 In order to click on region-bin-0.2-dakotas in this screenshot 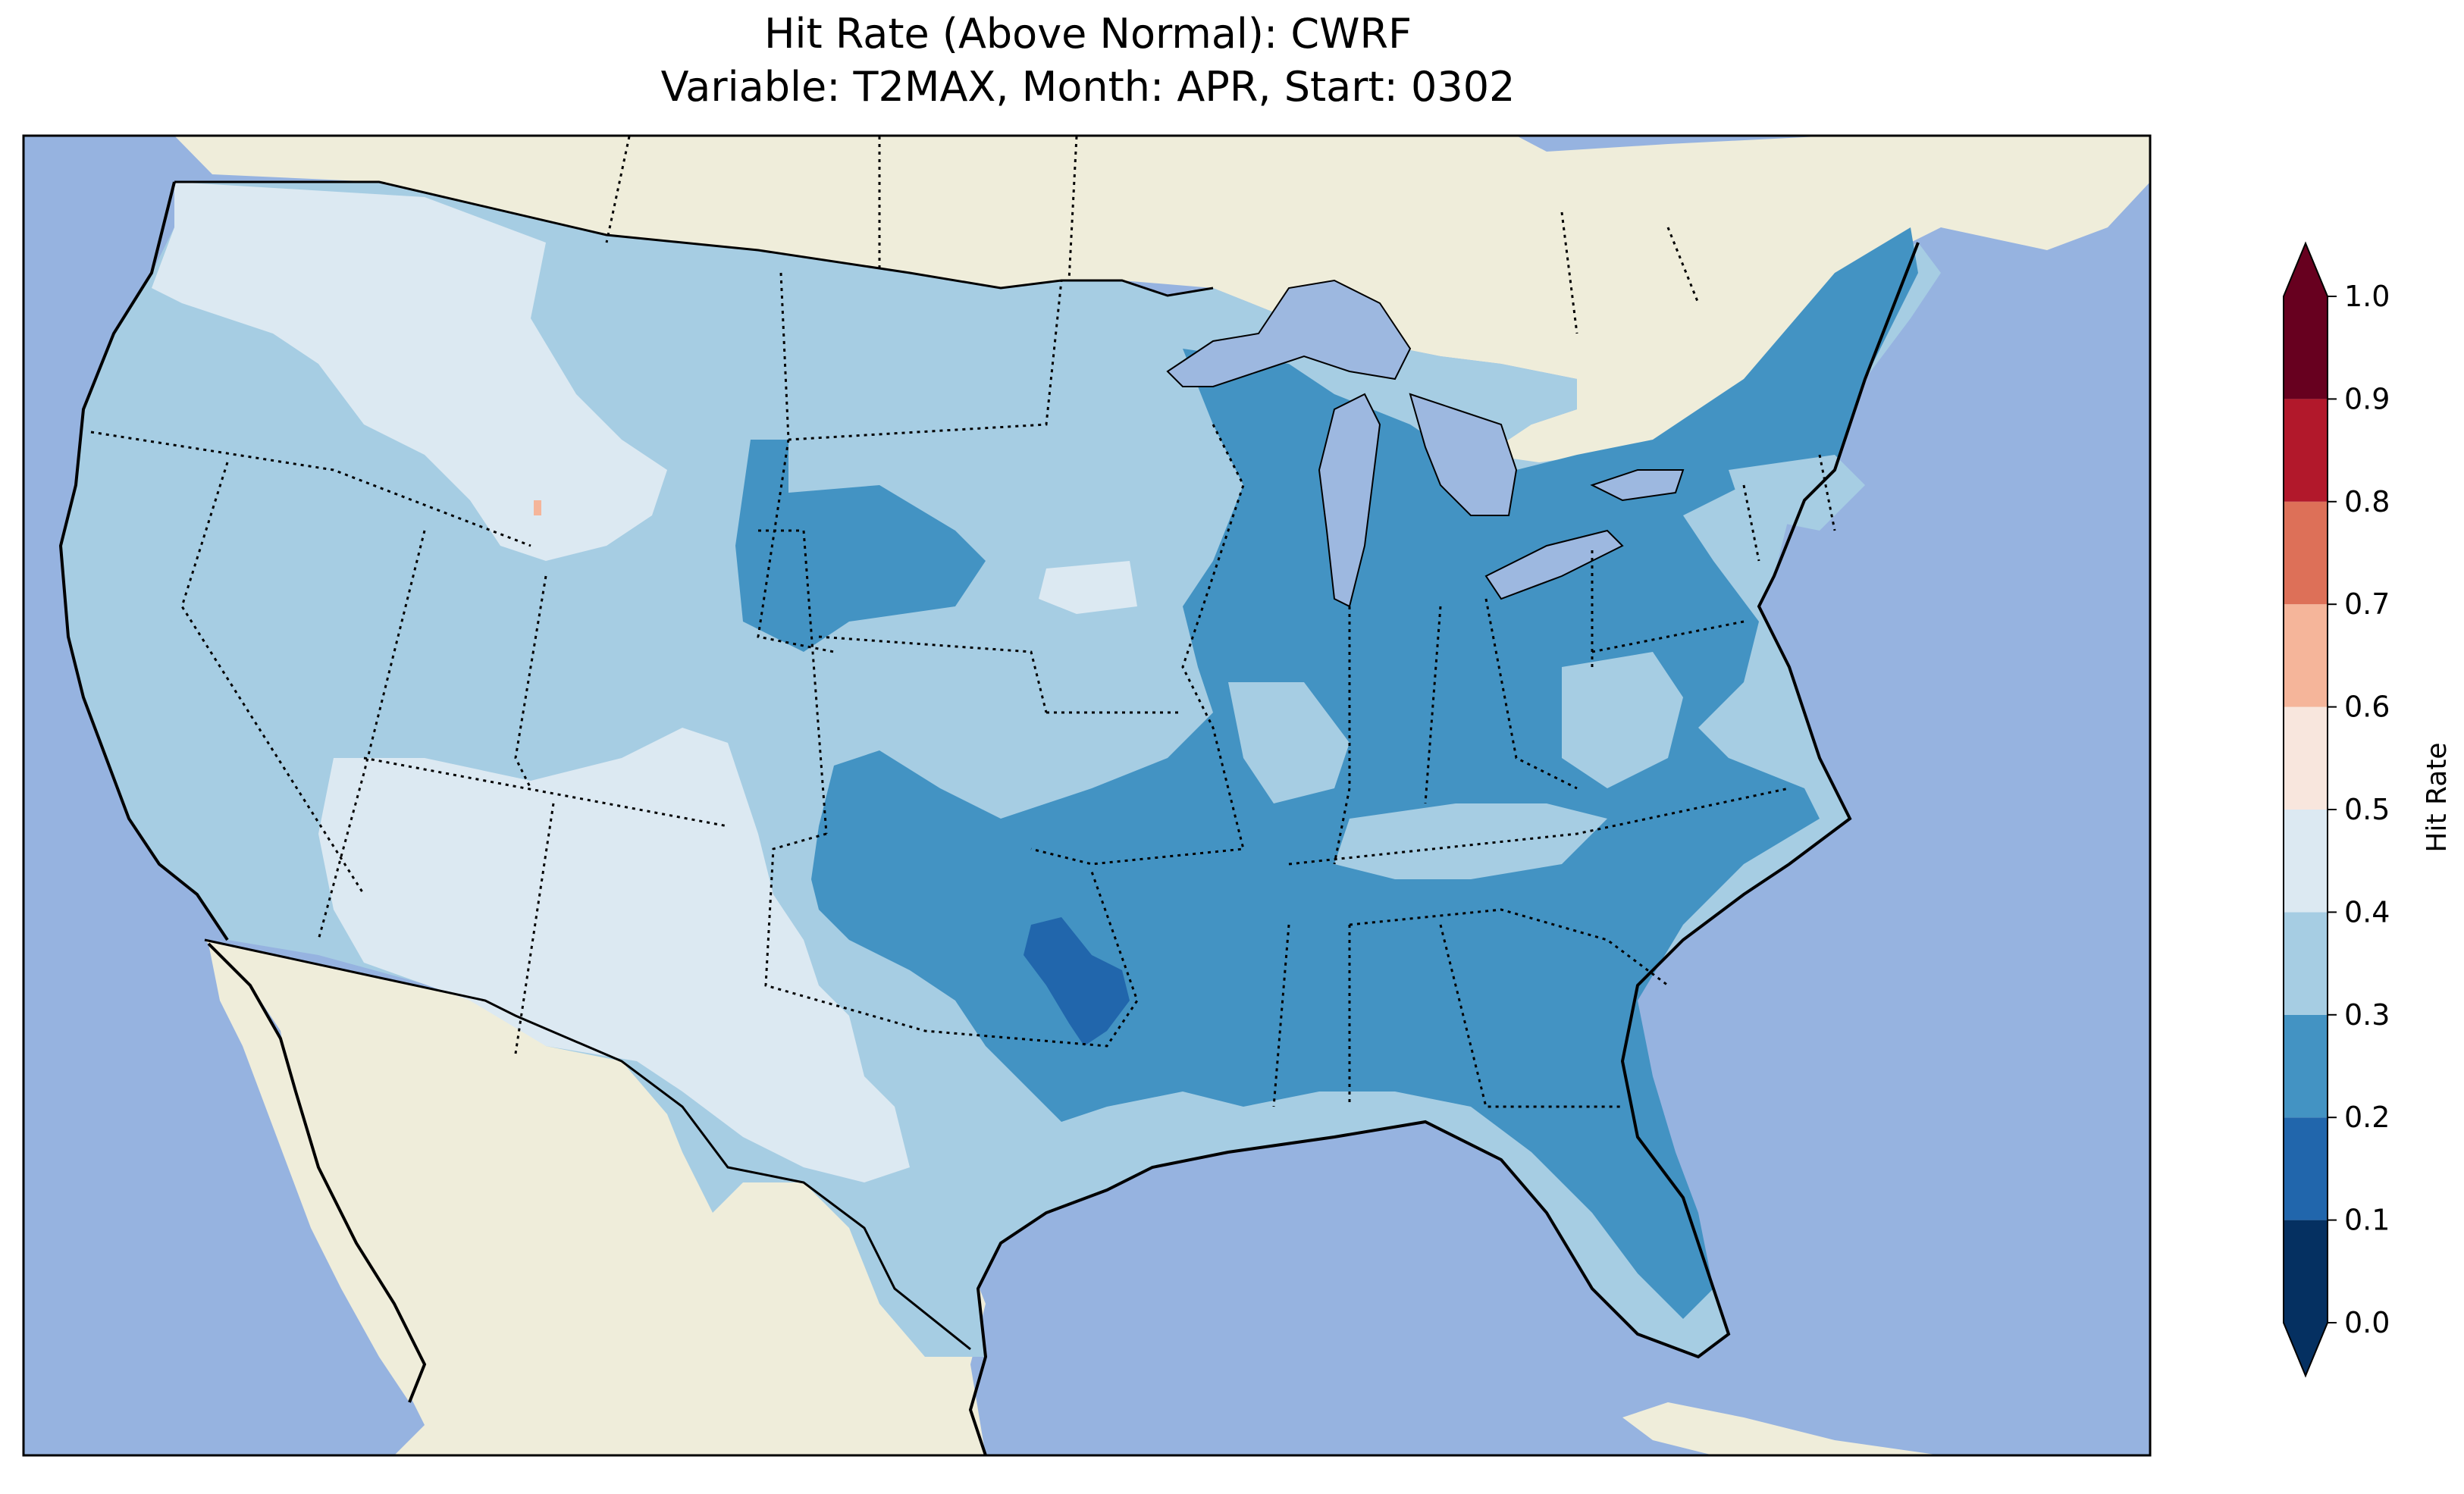, I will do `click(860, 546)`.